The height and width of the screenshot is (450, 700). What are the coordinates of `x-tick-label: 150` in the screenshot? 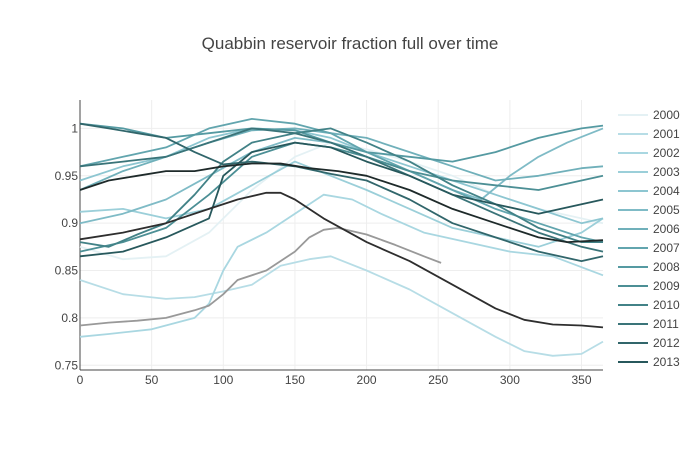 It's located at (295, 380).